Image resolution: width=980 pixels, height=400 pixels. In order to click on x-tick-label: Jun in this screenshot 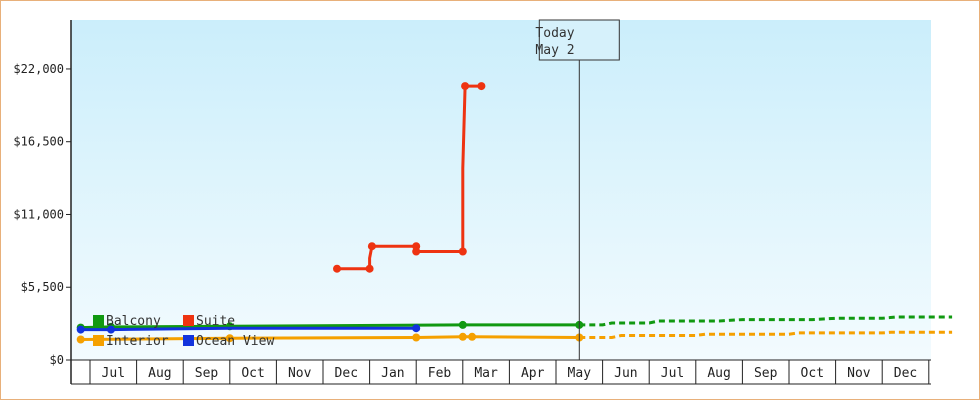, I will do `click(625, 373)`.